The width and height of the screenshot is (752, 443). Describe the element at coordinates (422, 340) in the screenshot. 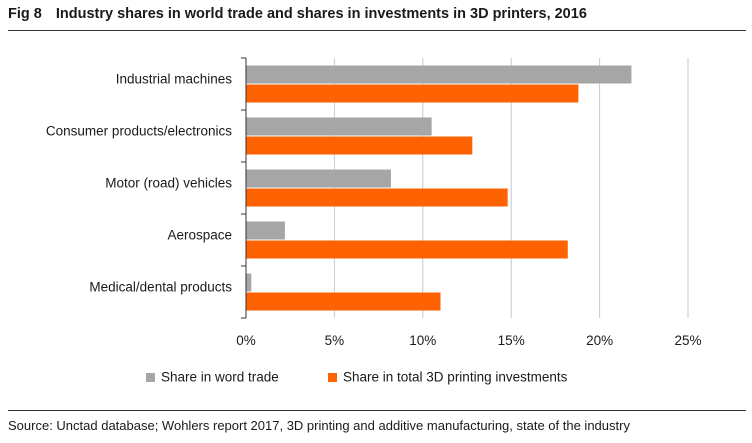

I see `x-tick-label: 10%` at that location.